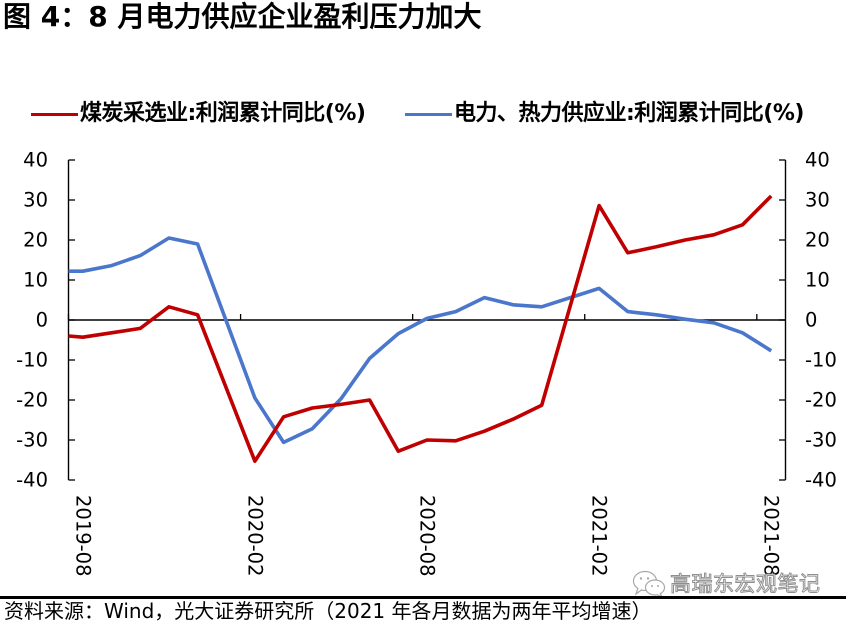  Describe the element at coordinates (32, 360) in the screenshot. I see `left-y-tick-label: -10` at that location.